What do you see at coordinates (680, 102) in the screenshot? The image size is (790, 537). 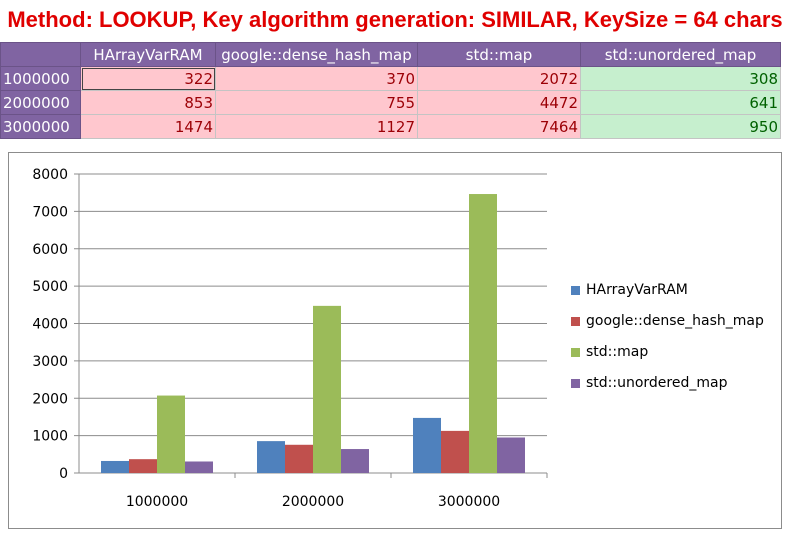 I see `table-cell: 641` at bounding box center [680, 102].